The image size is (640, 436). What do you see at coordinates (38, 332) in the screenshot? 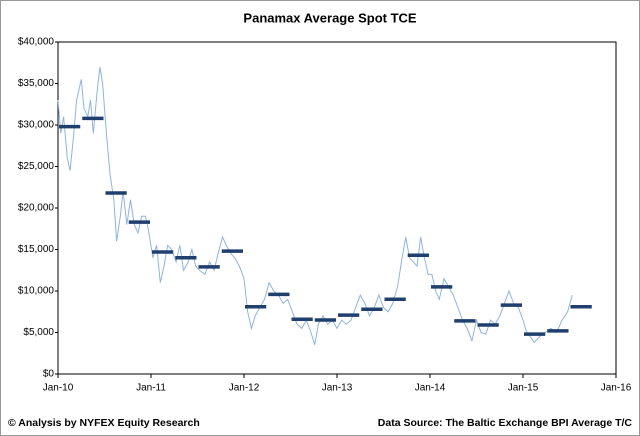
I see `y-tick-label: $5,000` at bounding box center [38, 332].